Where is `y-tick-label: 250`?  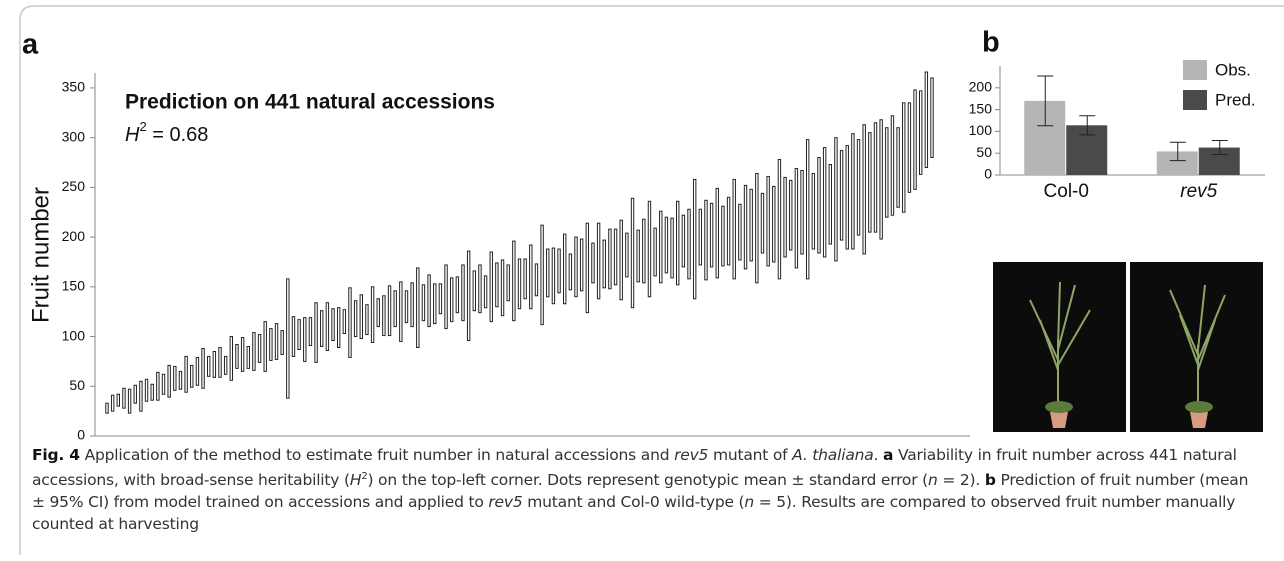 y-tick-label: 250 is located at coordinates (74, 186).